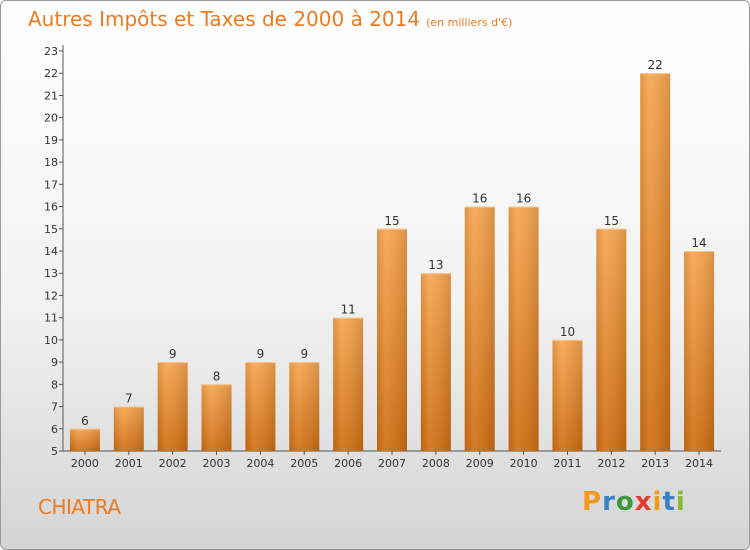 Image resolution: width=750 pixels, height=550 pixels. Describe the element at coordinates (217, 376) in the screenshot. I see `data-label: 8` at that location.